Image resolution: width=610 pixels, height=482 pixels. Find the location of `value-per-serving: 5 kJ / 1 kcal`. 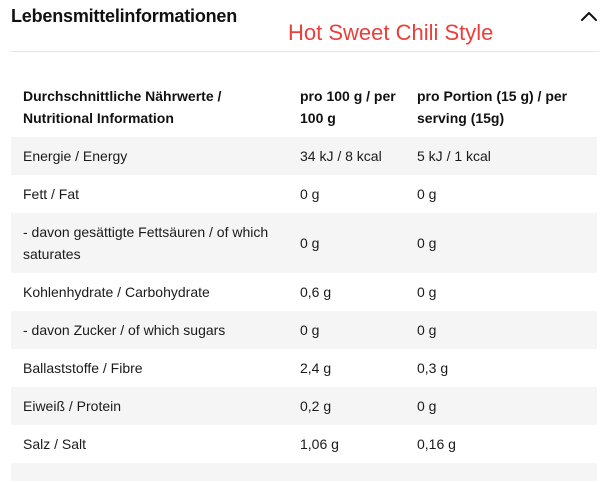

value-per-serving: 5 kJ / 1 kcal is located at coordinates (454, 156).